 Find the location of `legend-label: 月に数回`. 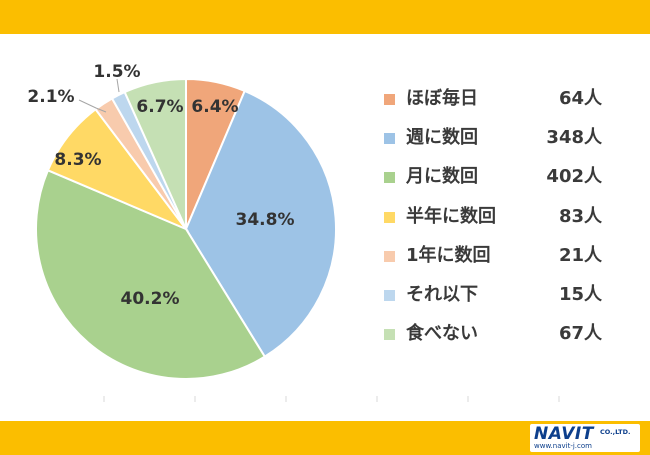

legend-label: 月に数回 is located at coordinates (442, 177).